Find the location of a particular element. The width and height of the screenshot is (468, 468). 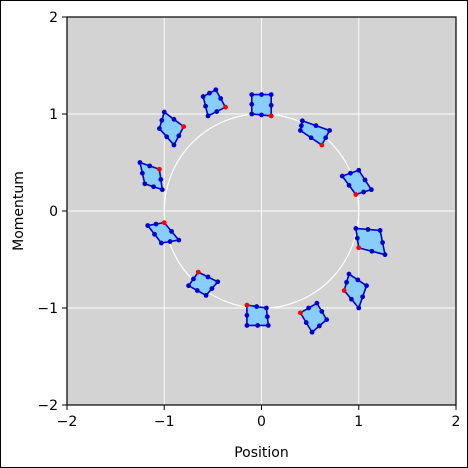

y-tick-label: 0 is located at coordinates (53, 212).